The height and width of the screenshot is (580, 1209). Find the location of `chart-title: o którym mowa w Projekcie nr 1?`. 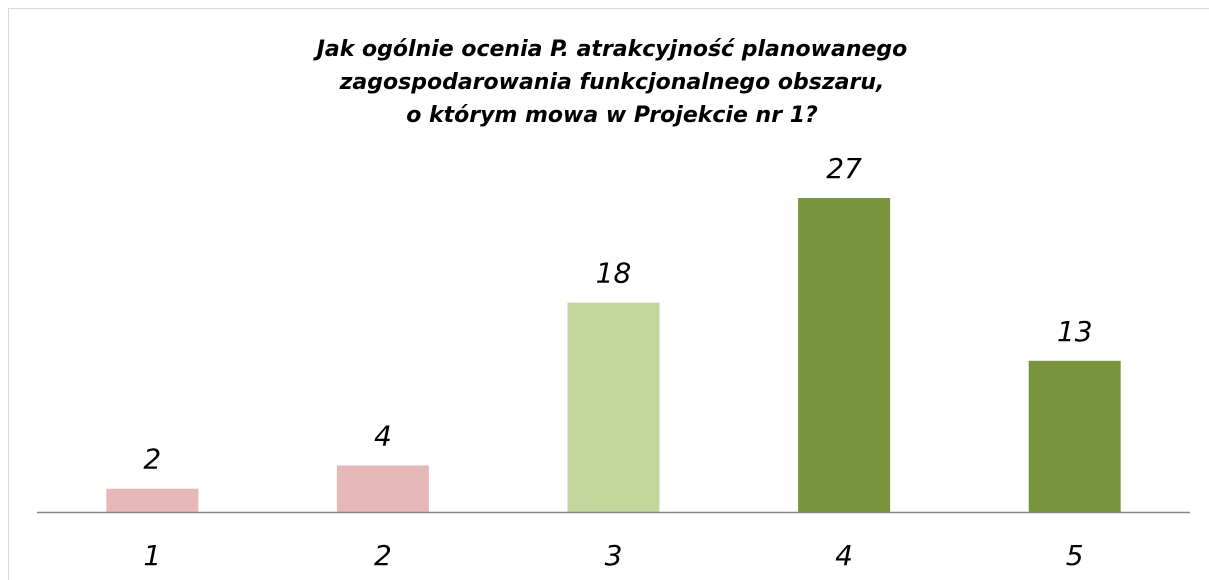

chart-title: o którym mowa w Projekcie nr 1? is located at coordinates (612, 115).